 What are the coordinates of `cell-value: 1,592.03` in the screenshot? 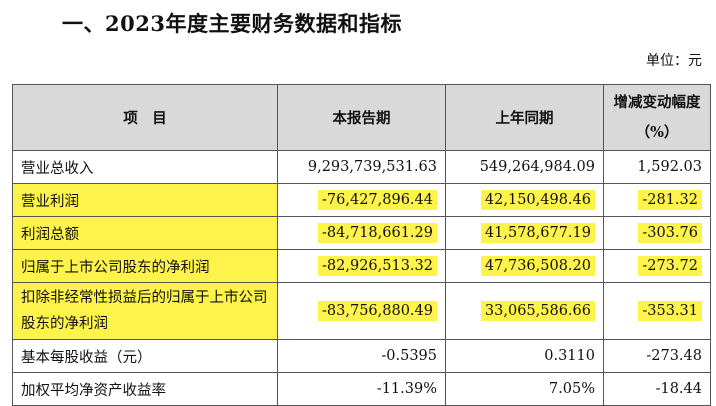 It's located at (669, 167).